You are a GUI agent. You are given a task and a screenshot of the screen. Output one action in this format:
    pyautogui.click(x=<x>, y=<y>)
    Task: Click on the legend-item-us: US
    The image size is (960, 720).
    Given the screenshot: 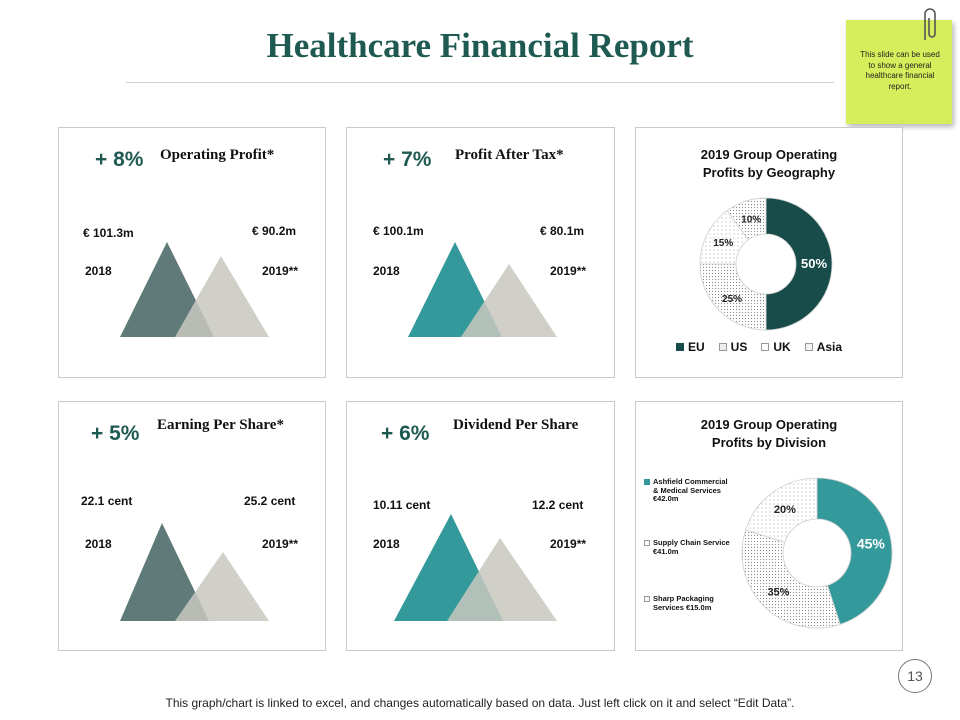 What is the action you would take?
    pyautogui.click(x=733, y=347)
    